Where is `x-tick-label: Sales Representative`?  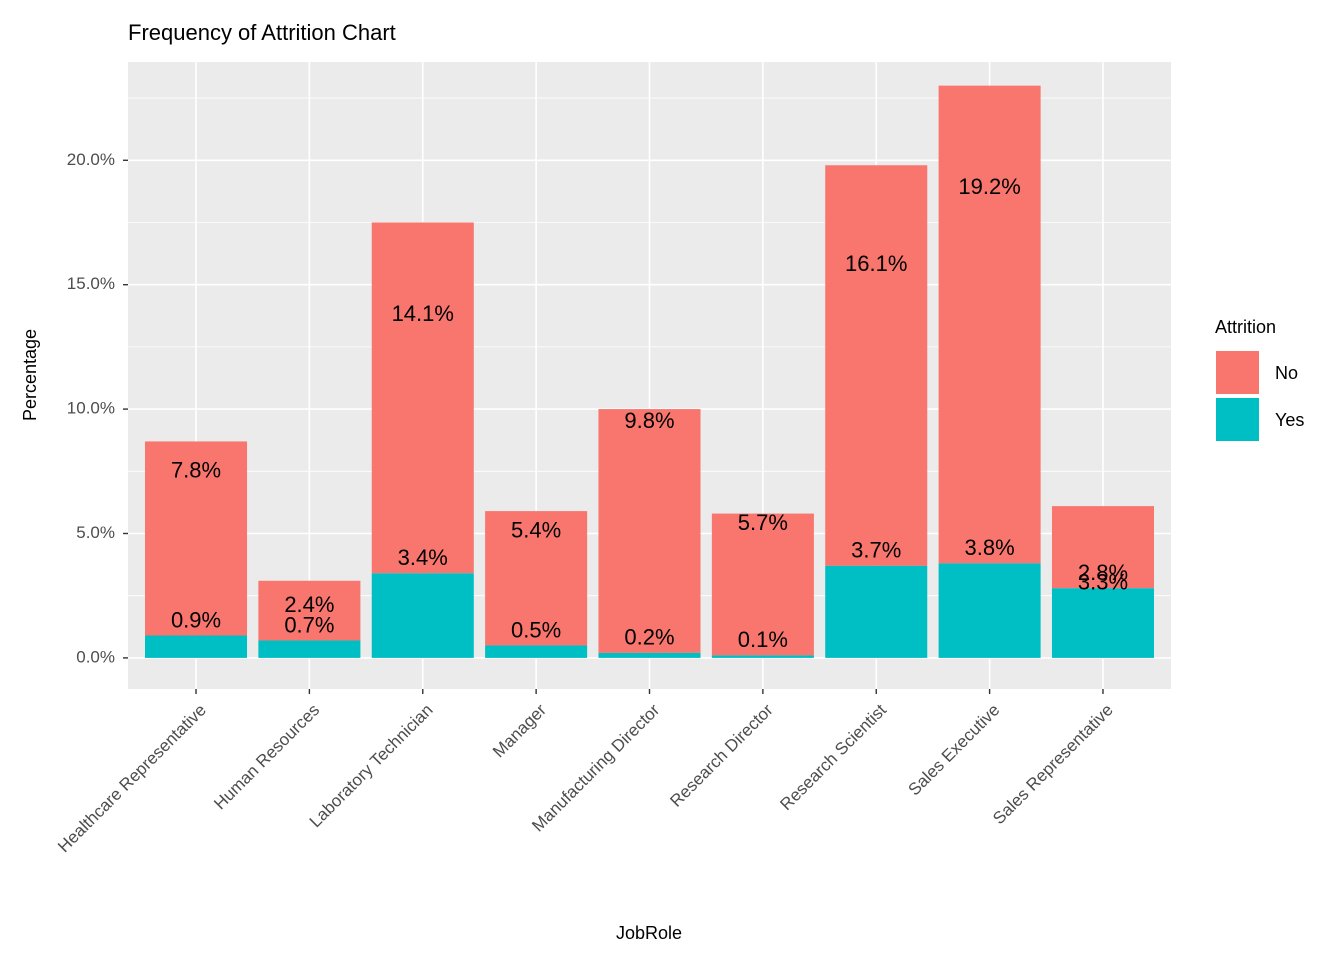
x-tick-label: Sales Representative is located at coordinates (1053, 764).